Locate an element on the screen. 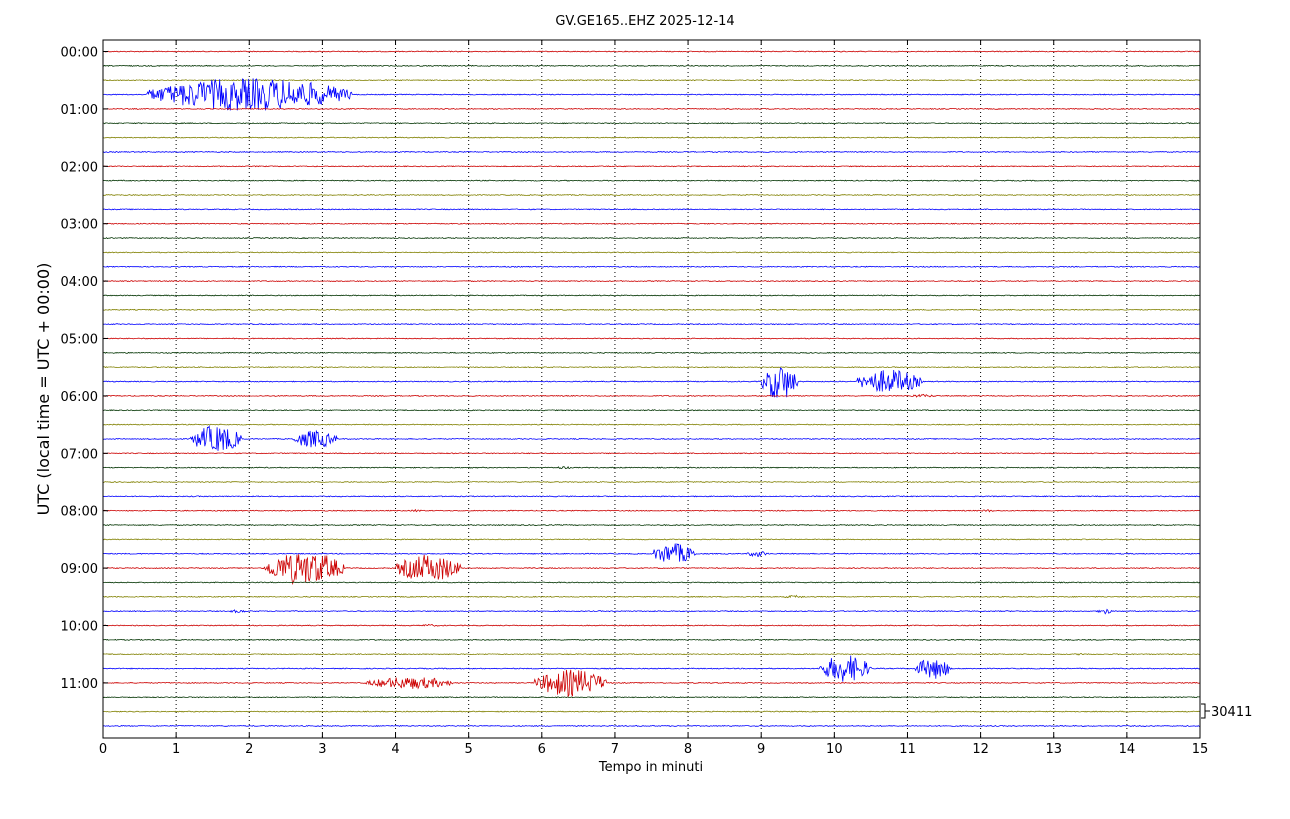 Image resolution: width=1290 pixels, height=819 pixels. y-tick-label: 09:00 is located at coordinates (79, 569).